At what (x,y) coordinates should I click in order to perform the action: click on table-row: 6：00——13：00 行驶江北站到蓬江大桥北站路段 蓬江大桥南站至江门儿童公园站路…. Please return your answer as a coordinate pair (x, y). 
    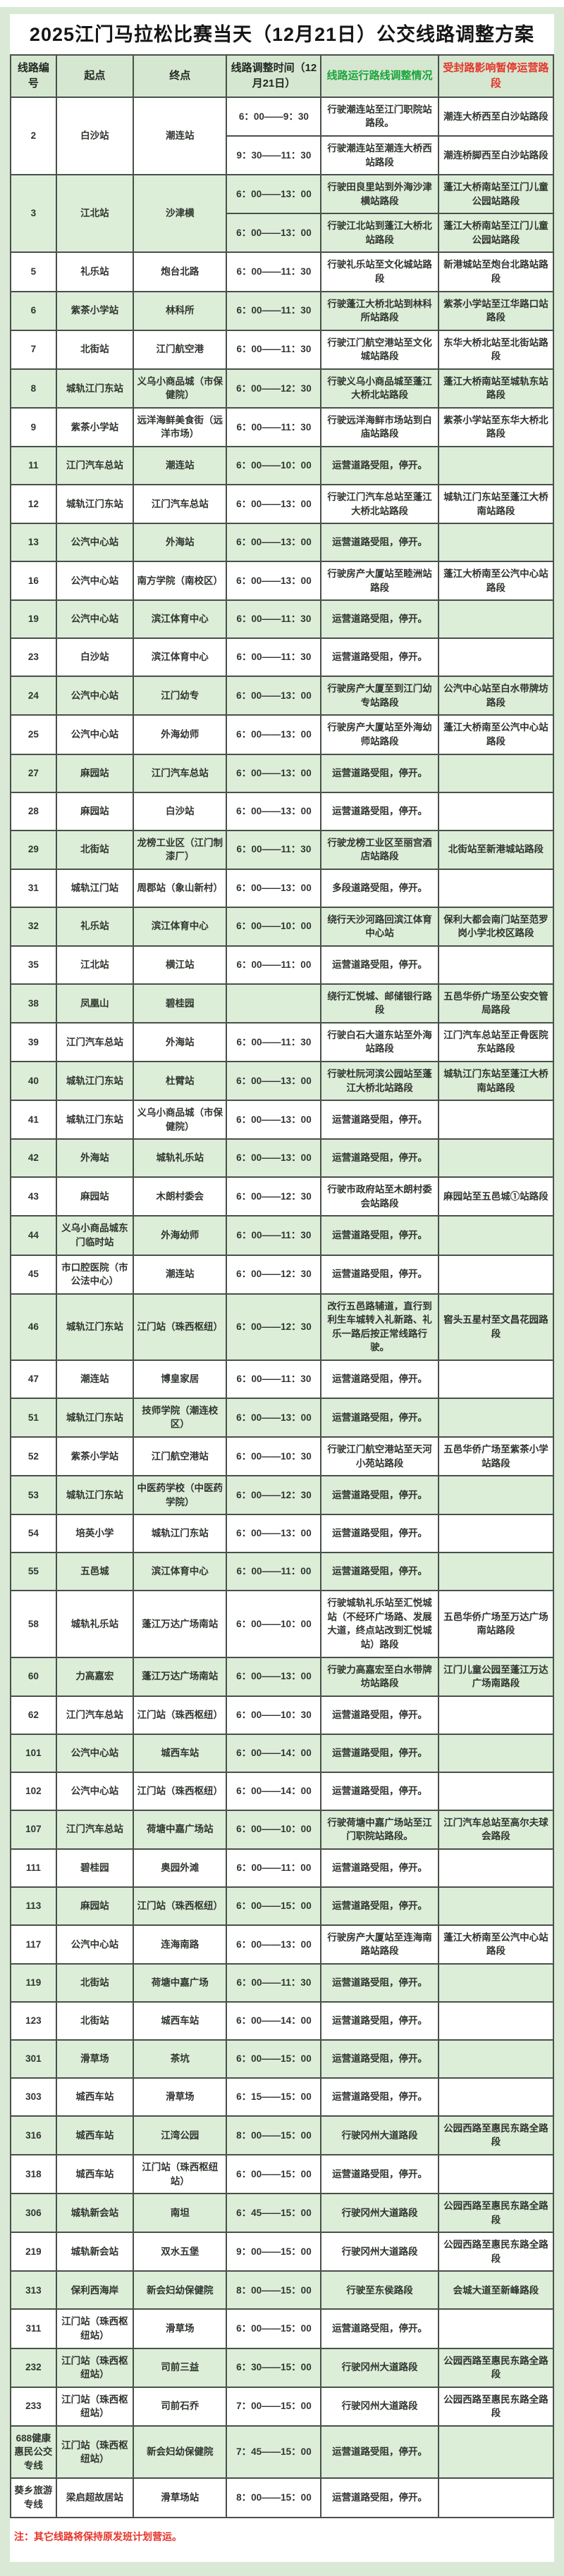
    Looking at the image, I should click on (283, 233).